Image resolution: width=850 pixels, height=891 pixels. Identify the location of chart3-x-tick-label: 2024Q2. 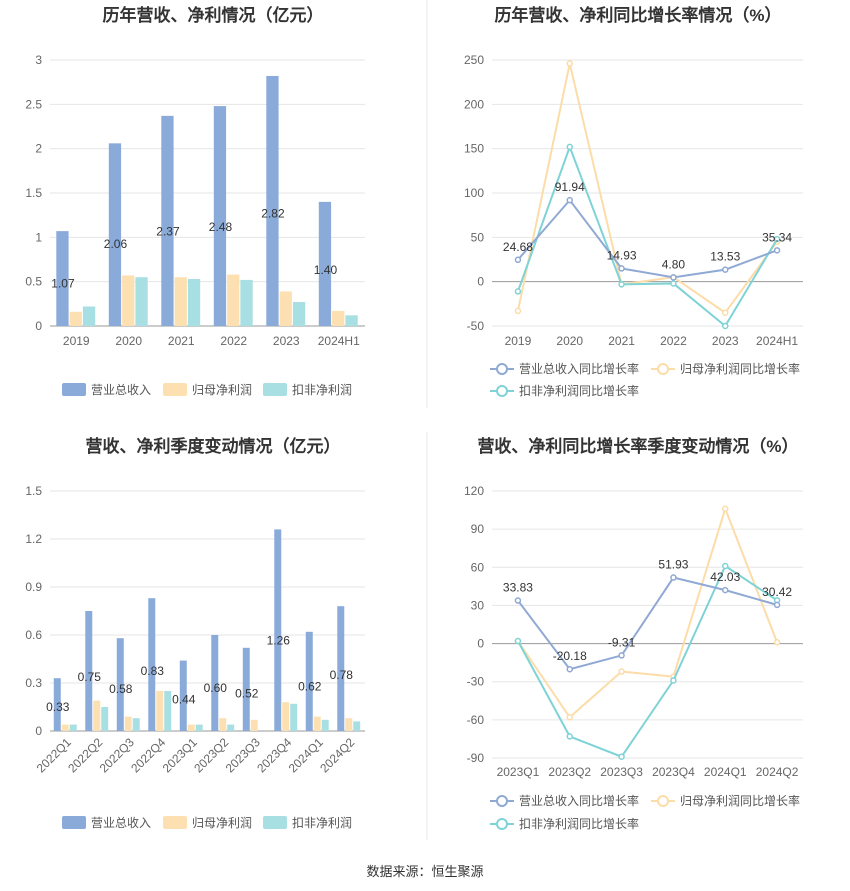
(337, 755).